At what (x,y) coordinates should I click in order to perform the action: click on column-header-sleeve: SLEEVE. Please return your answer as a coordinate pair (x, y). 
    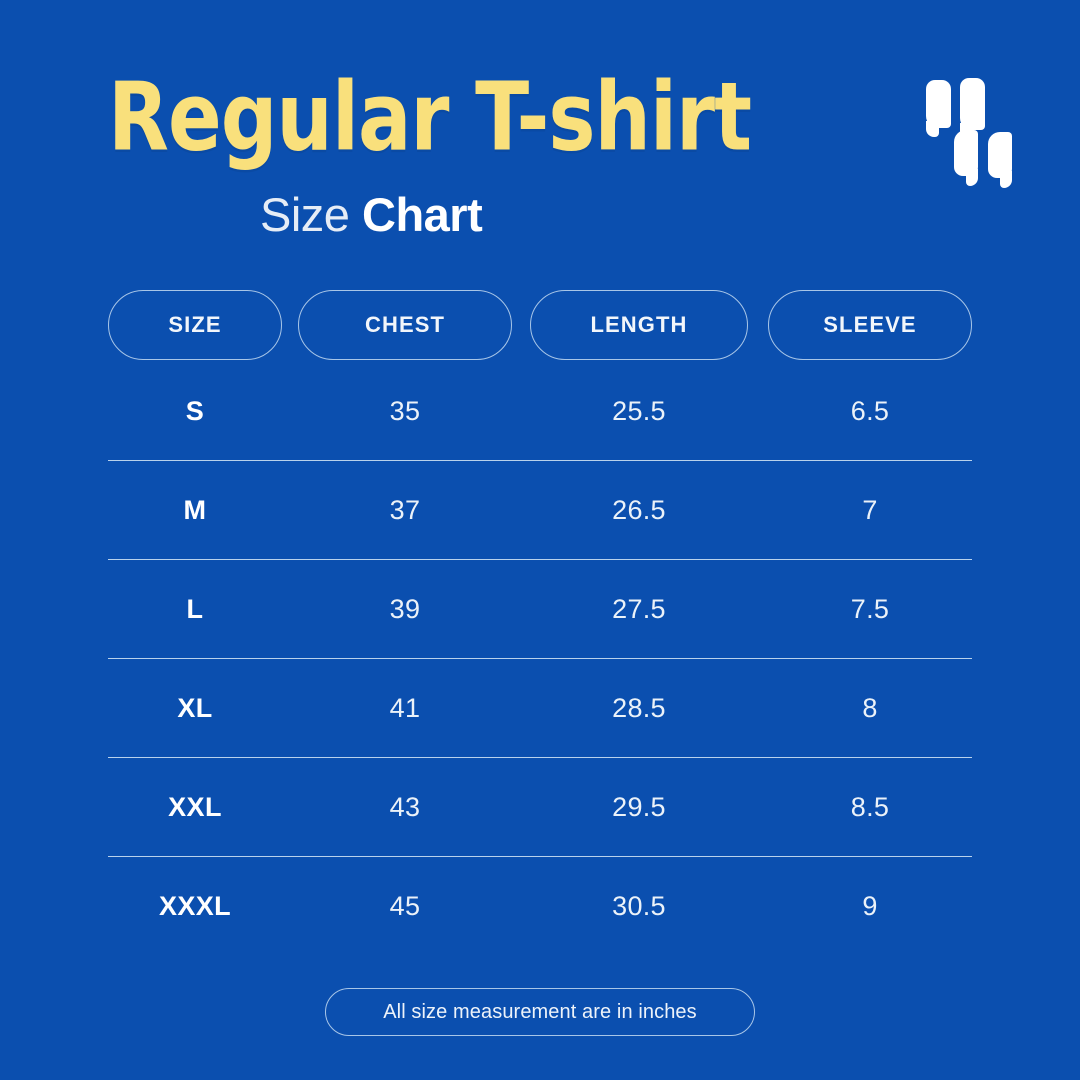
    Looking at the image, I should click on (870, 325).